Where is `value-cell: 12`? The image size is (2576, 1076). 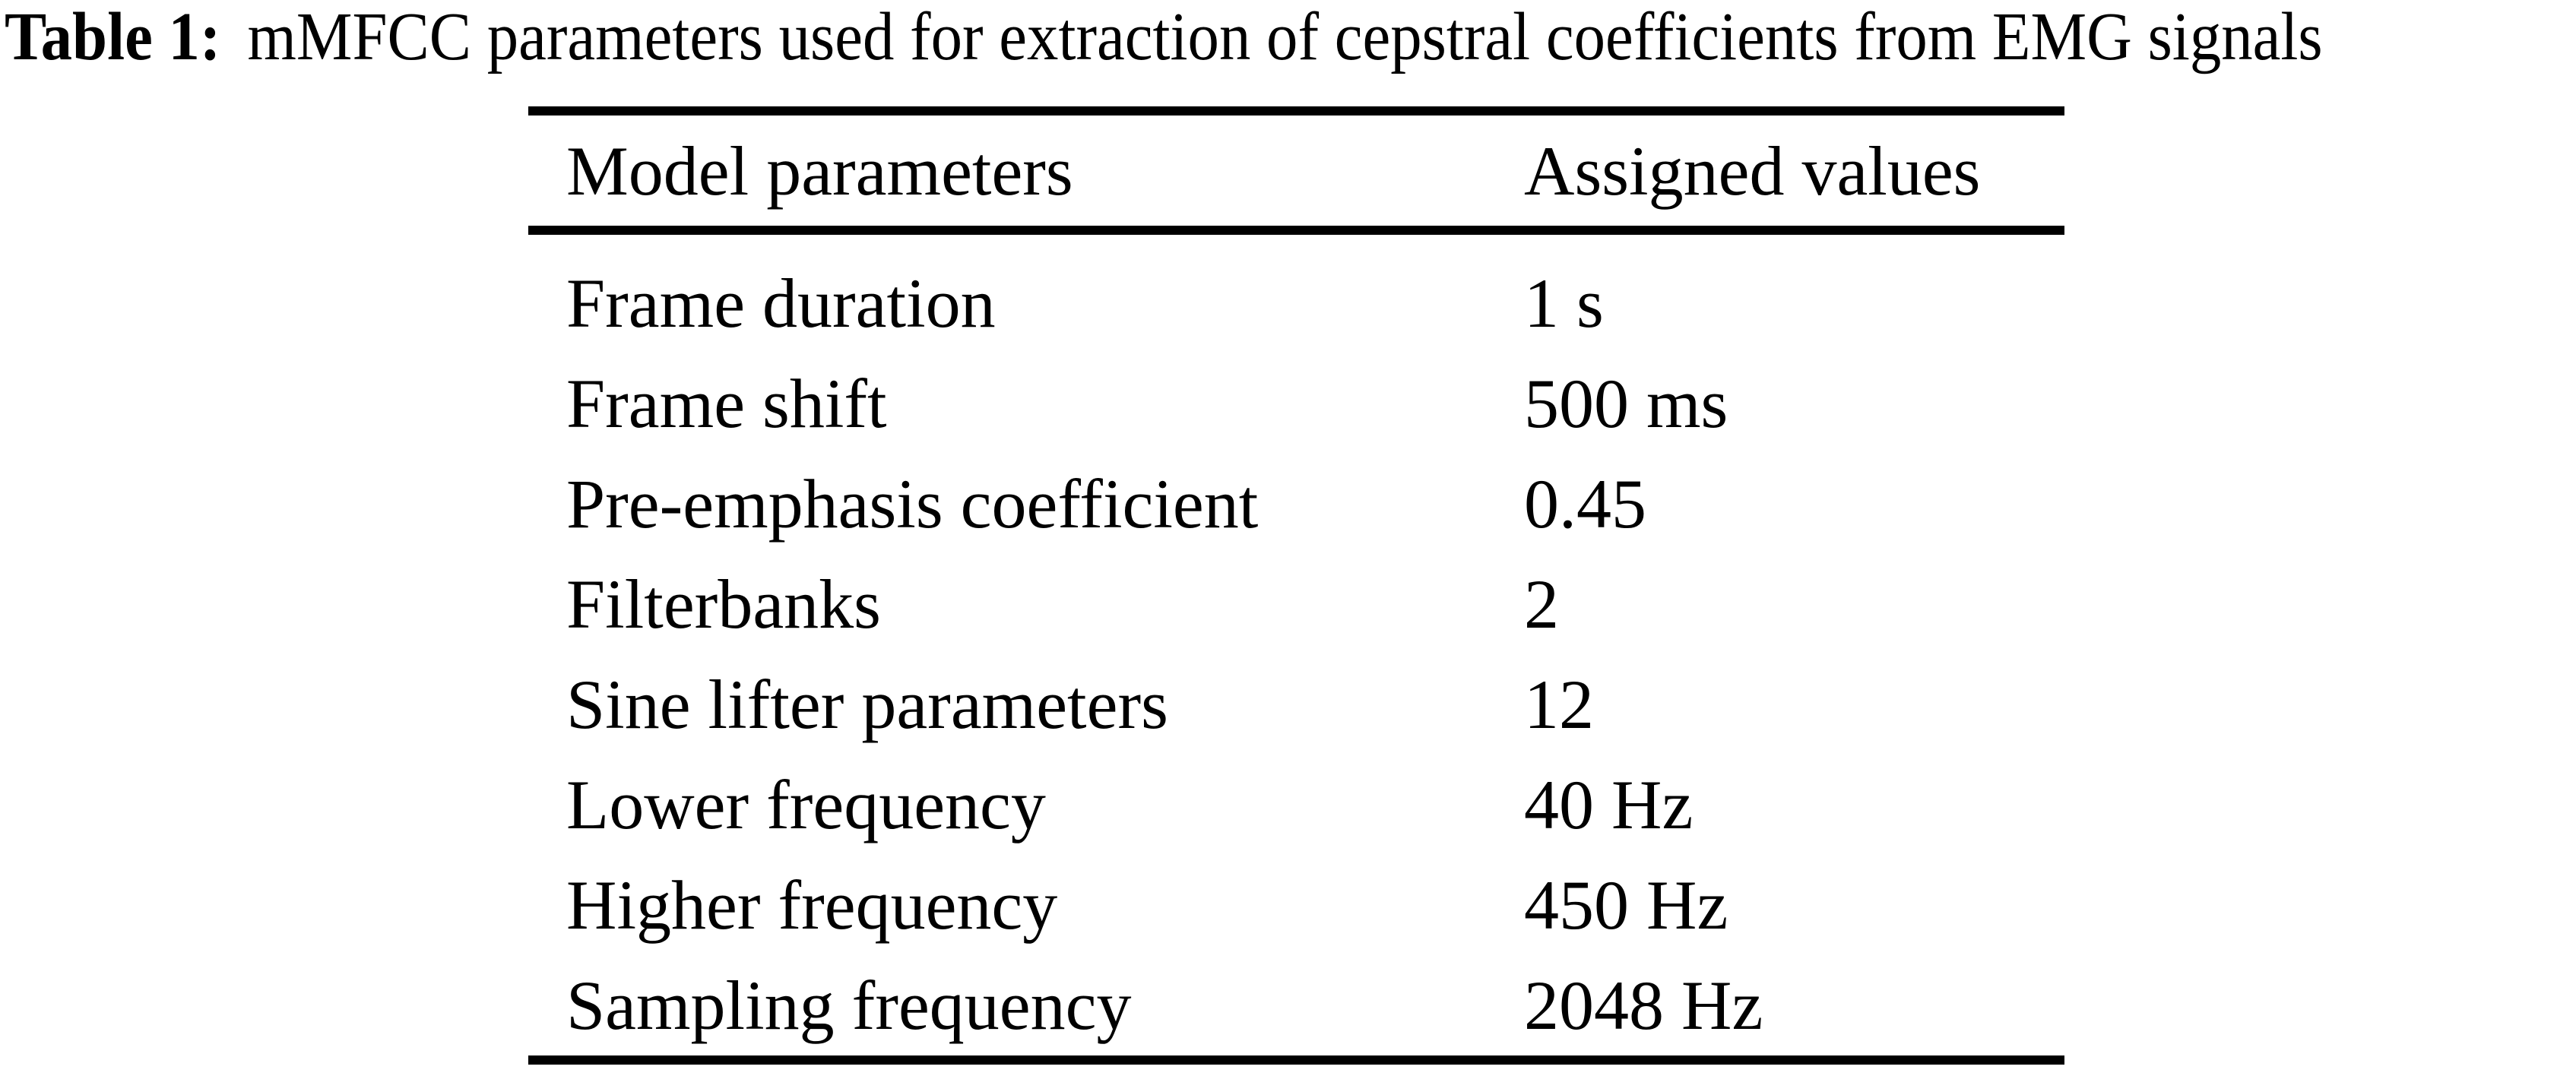
value-cell: 12 is located at coordinates (1559, 704).